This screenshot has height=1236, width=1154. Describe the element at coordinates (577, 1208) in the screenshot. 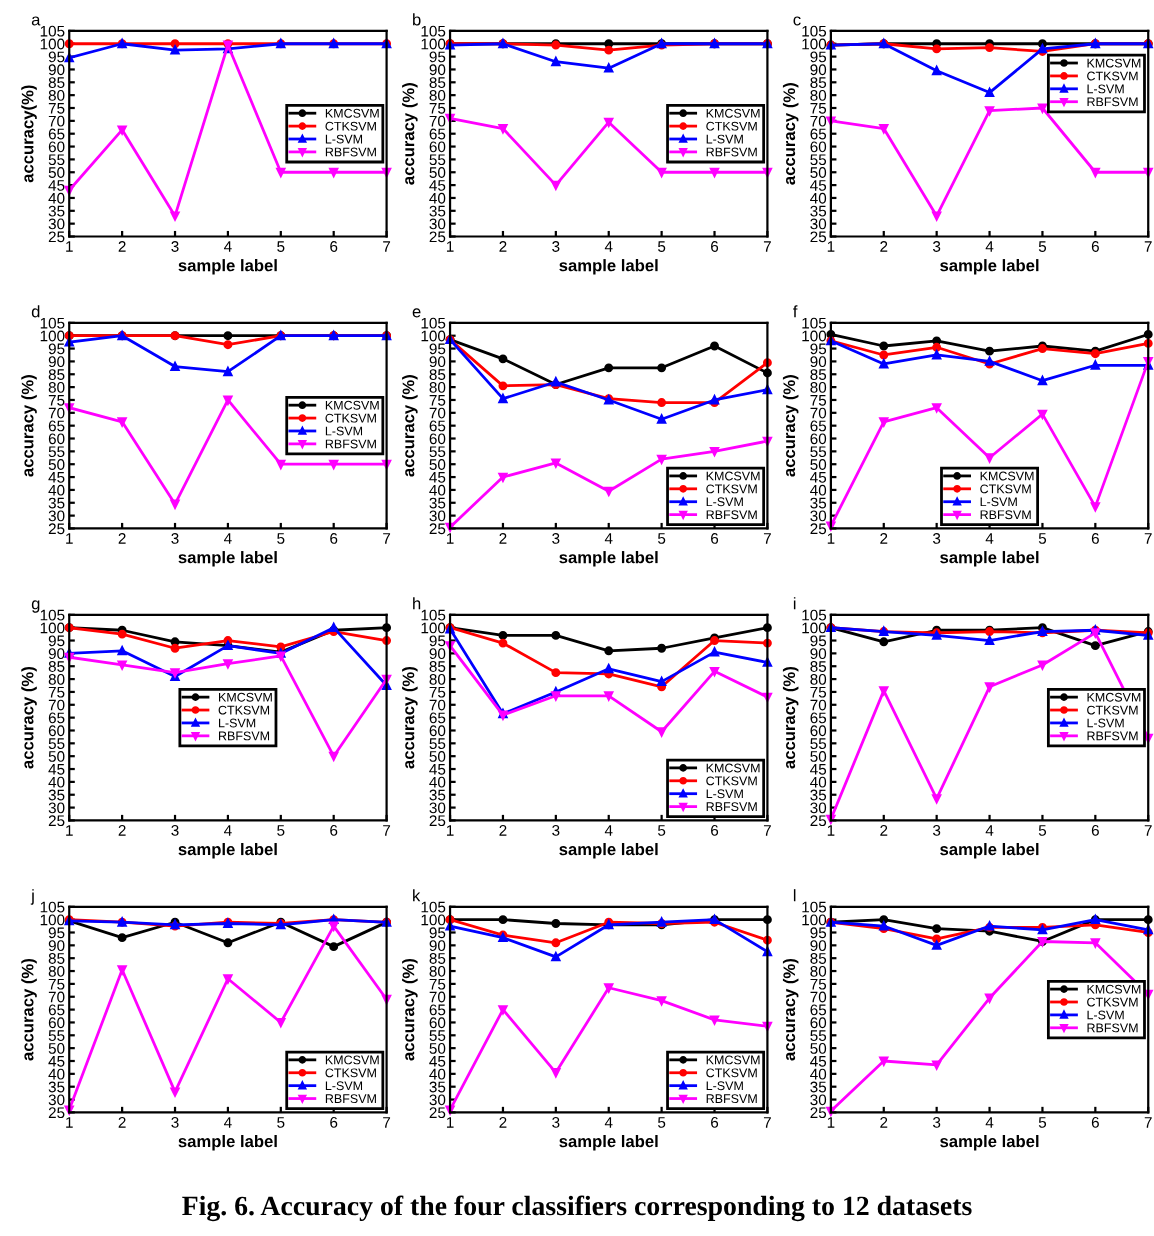

I see `caption: Fig. 6. Accuracy of the four classifiers corresponding to 12 datasets` at that location.